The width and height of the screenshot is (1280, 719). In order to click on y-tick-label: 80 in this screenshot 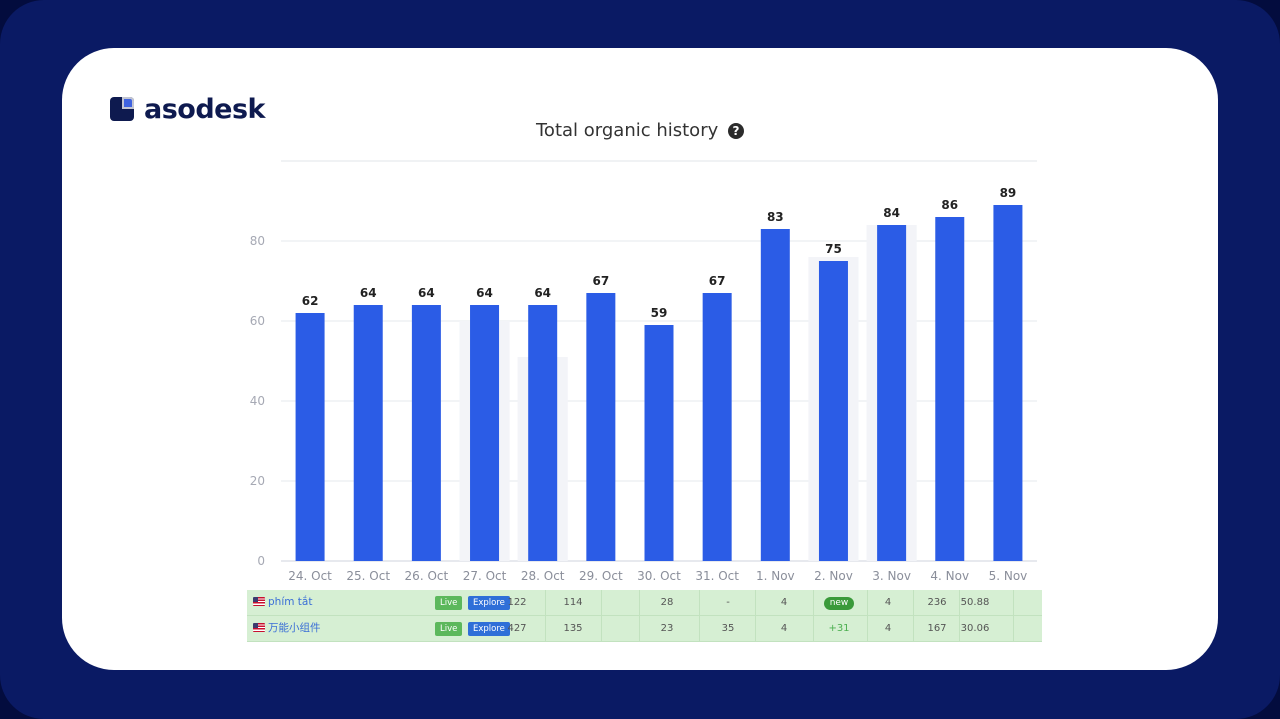, I will do `click(257, 241)`.